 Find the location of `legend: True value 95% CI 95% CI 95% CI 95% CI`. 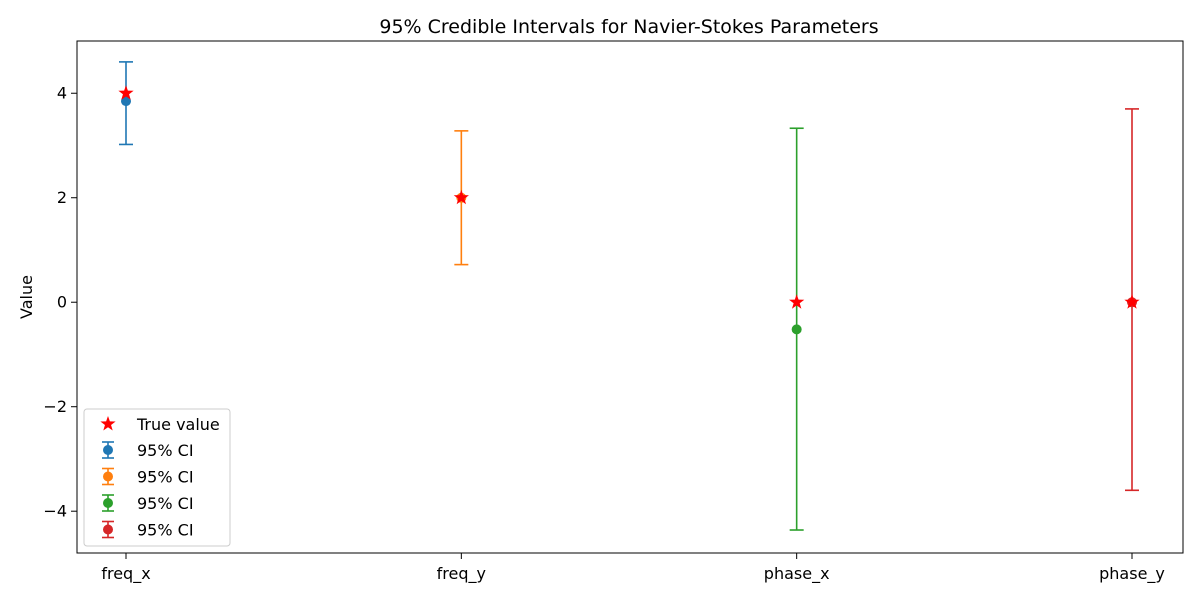

legend: True value 95% CI 95% CI 95% CI 95% CI is located at coordinates (157, 477).